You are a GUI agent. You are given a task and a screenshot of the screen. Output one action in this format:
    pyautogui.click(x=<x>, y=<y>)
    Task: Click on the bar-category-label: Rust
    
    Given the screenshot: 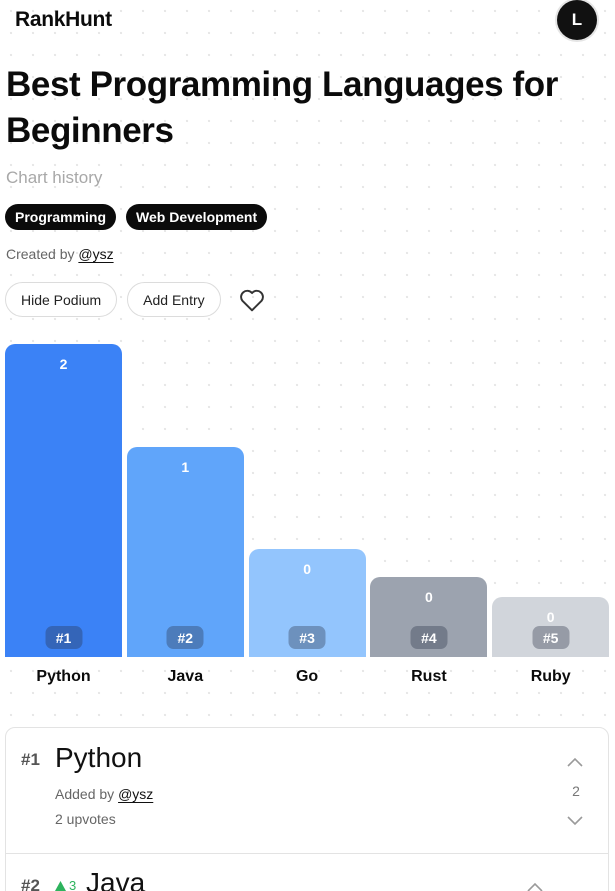 What is the action you would take?
    pyautogui.click(x=429, y=676)
    